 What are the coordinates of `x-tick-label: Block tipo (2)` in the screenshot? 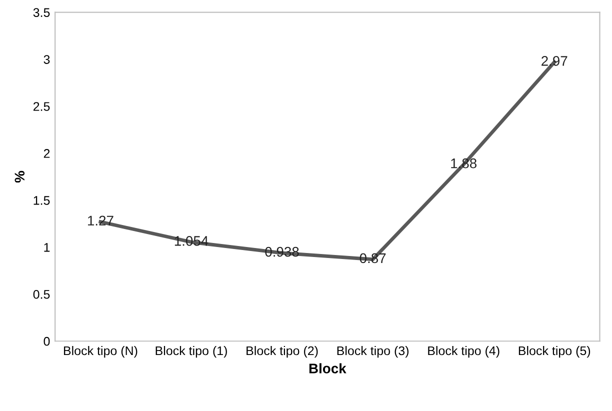 It's located at (282, 352).